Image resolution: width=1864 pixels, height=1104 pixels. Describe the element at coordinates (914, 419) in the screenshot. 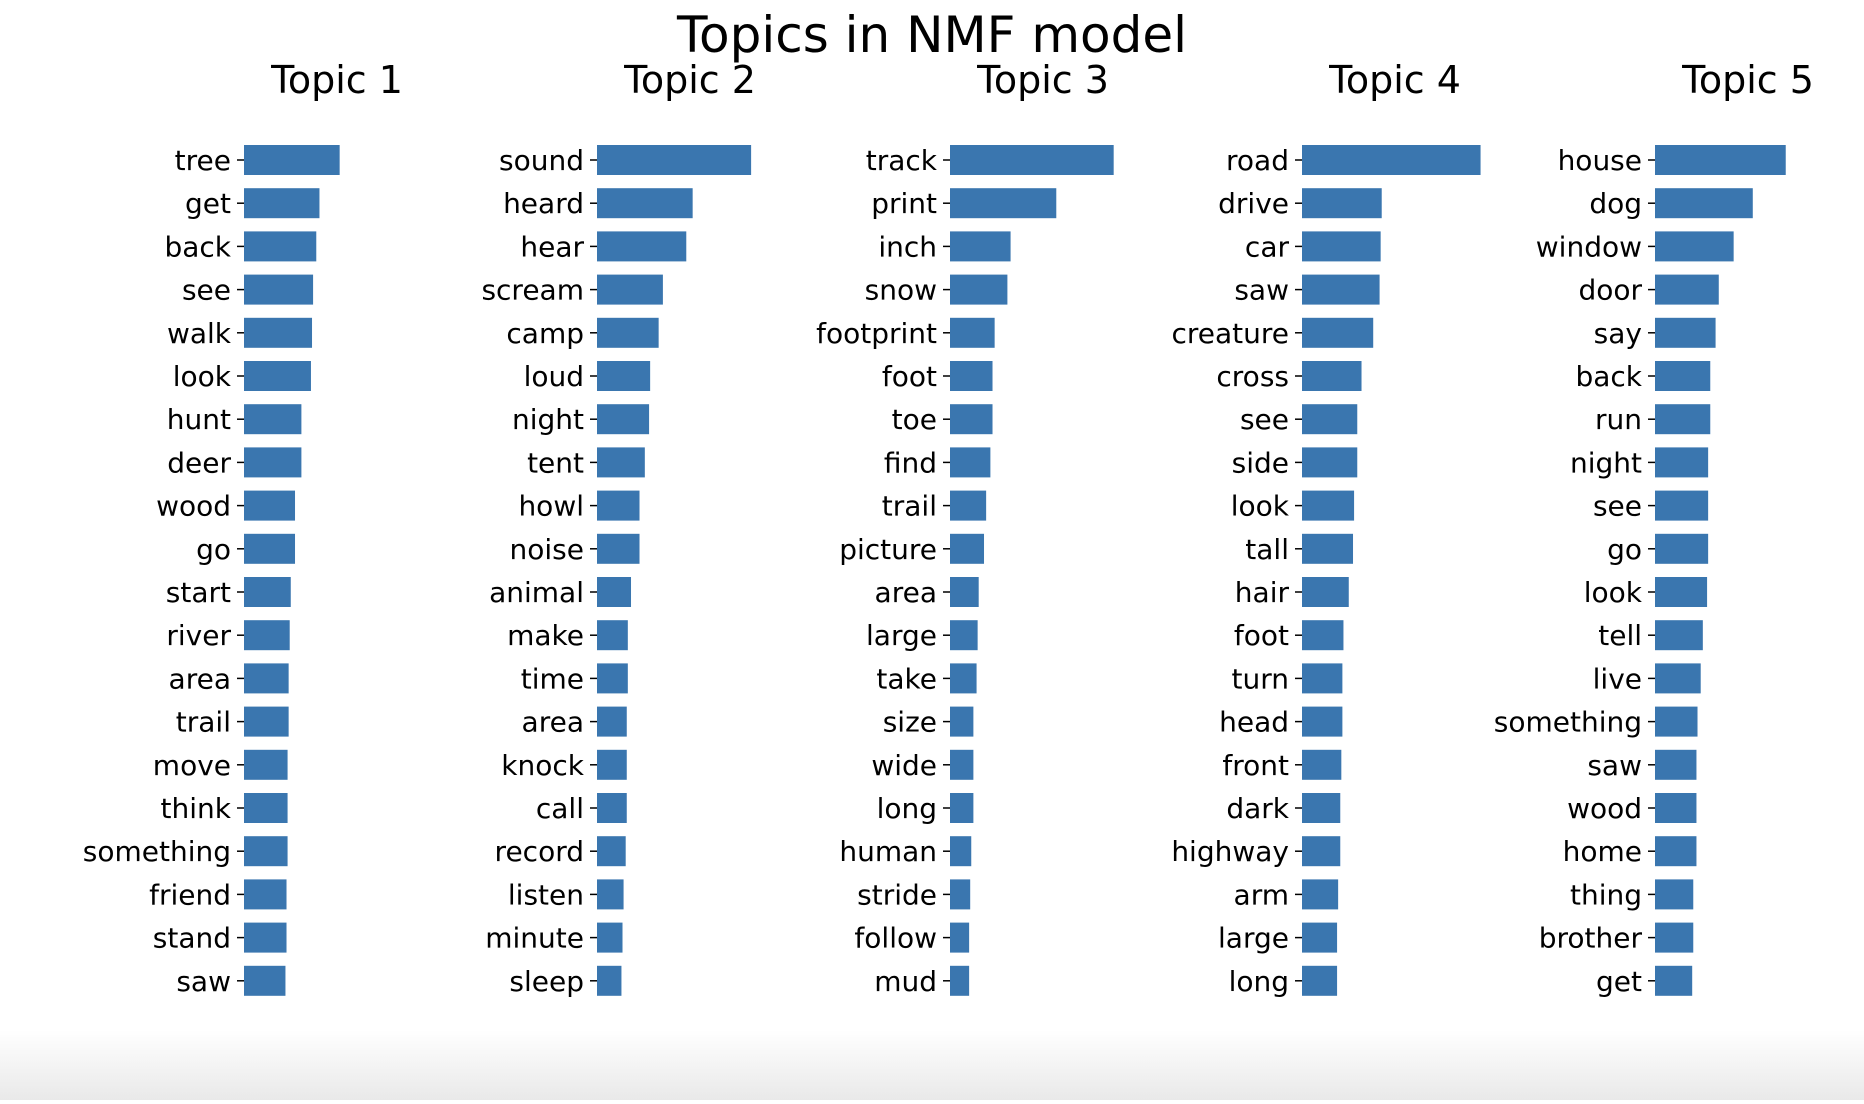

I see `y-tick-label: toe` at that location.